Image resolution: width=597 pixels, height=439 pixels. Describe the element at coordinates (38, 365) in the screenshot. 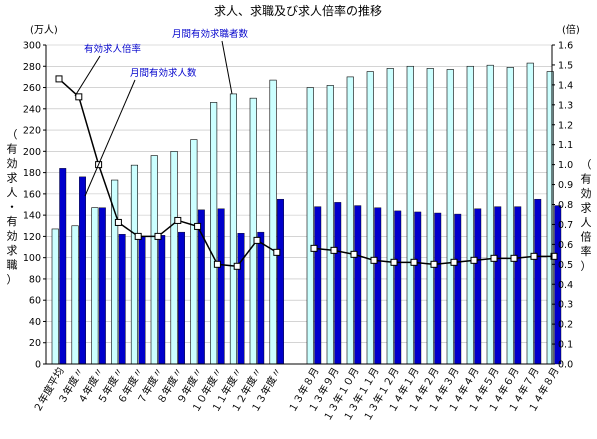

I see `left-tick-label: 0` at that location.